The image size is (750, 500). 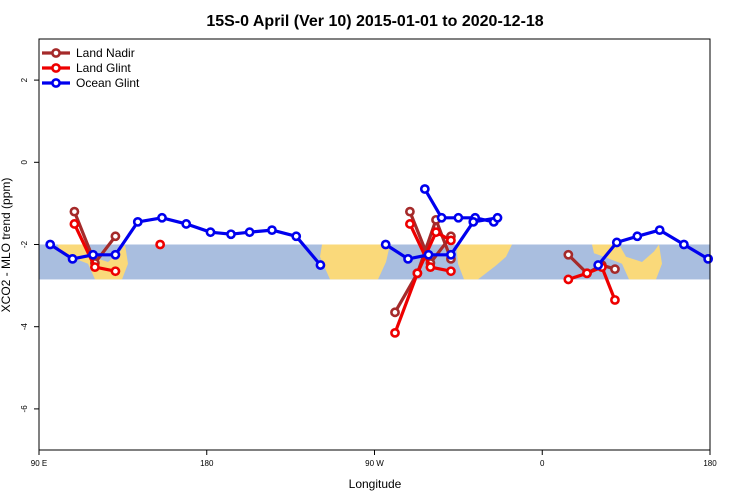 I want to click on legend-label: Land Nadir, so click(x=105, y=53).